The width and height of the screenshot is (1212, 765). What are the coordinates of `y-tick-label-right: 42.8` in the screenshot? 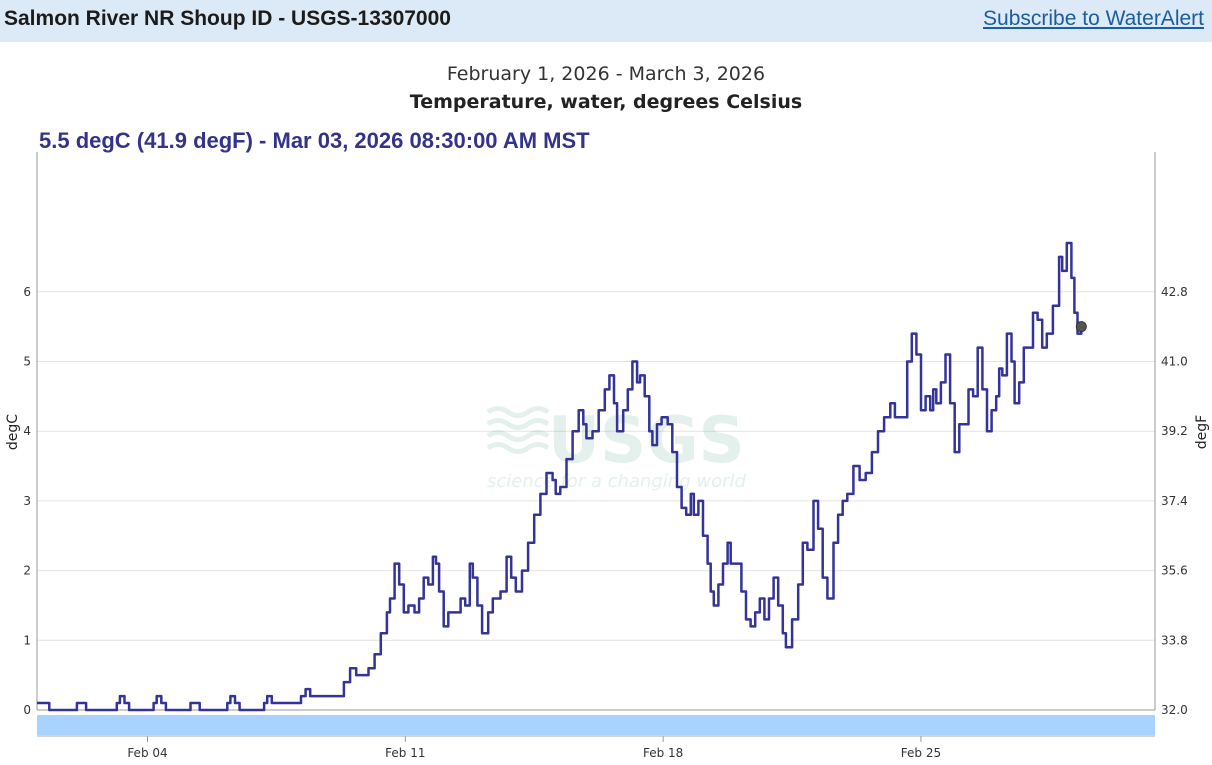 It's located at (1174, 292).